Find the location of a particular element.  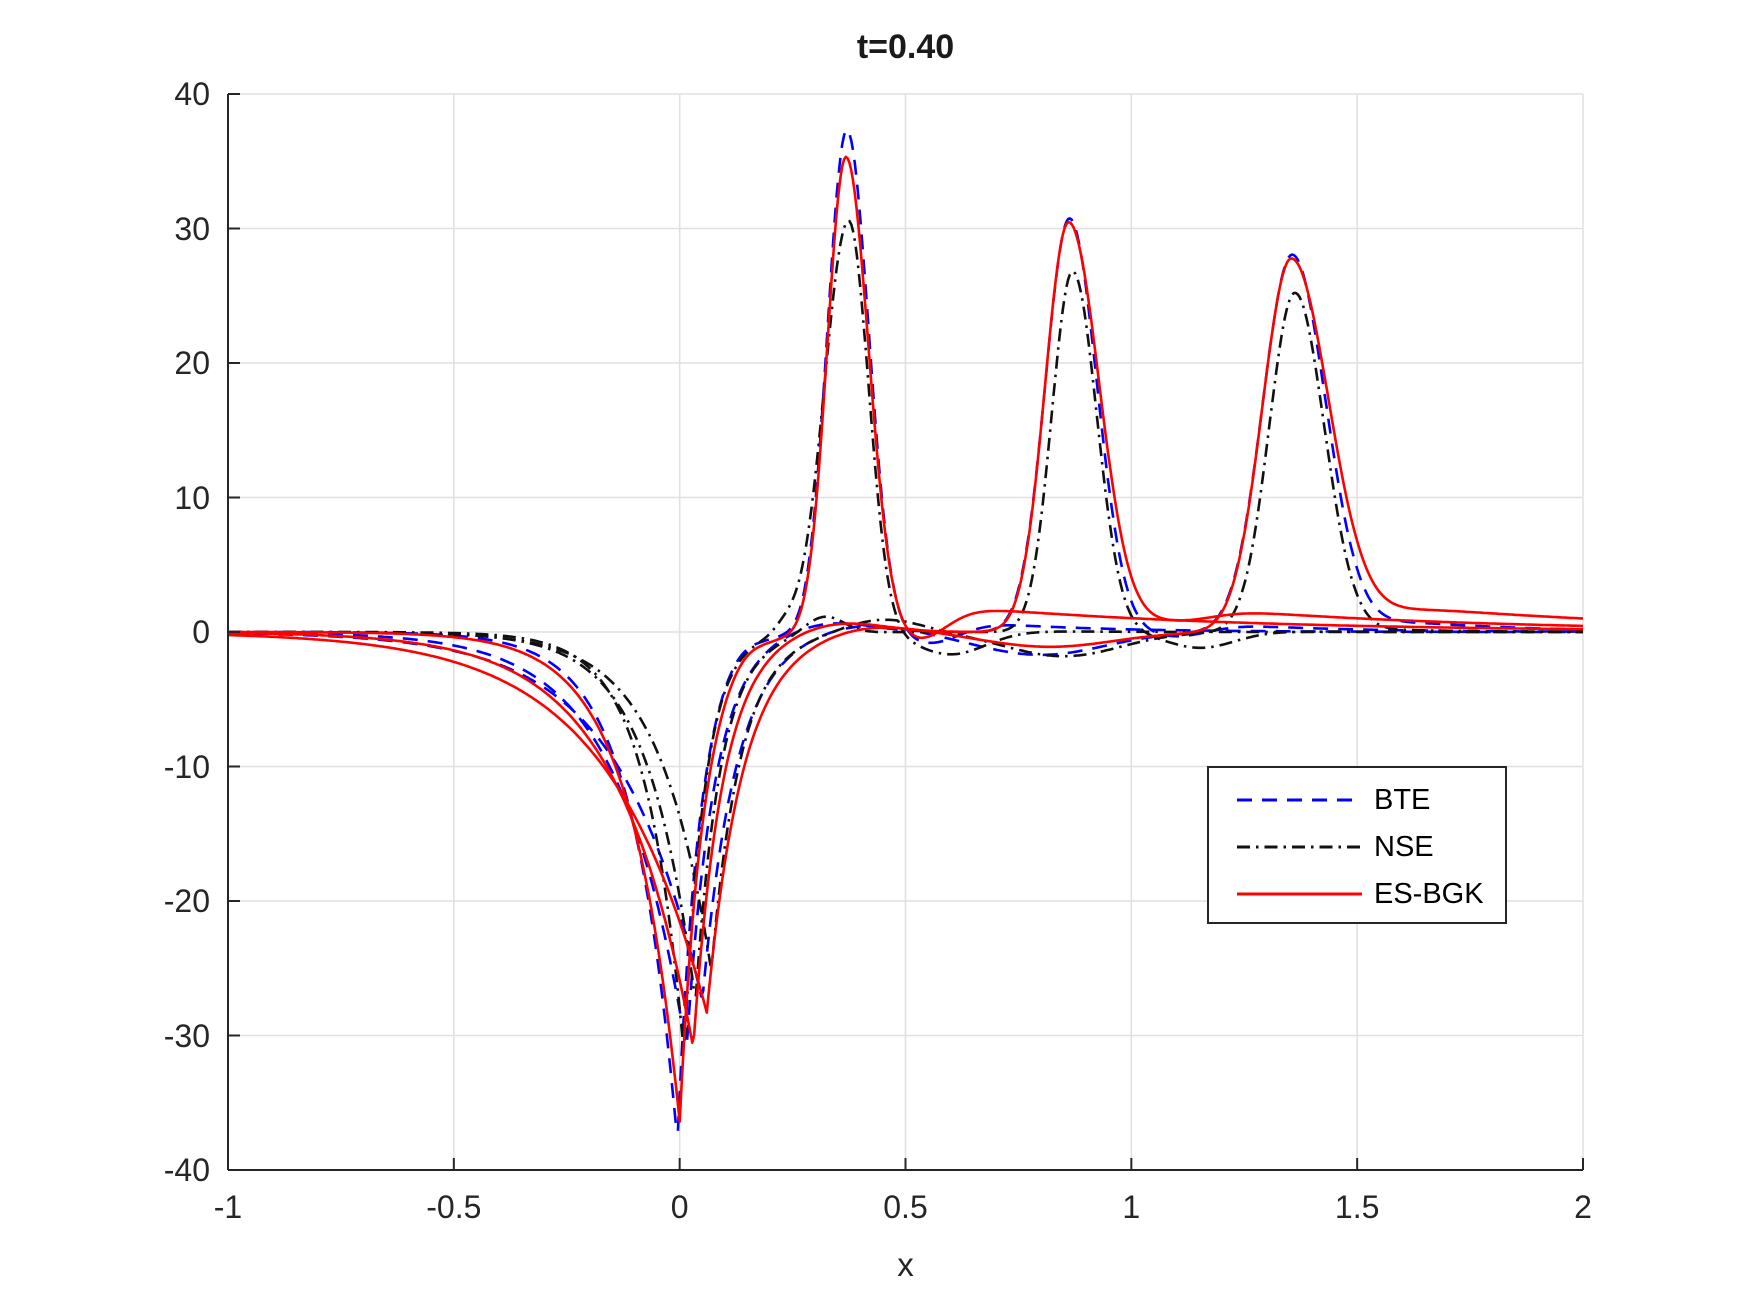

legend-line-nse is located at coordinates (1299, 847).